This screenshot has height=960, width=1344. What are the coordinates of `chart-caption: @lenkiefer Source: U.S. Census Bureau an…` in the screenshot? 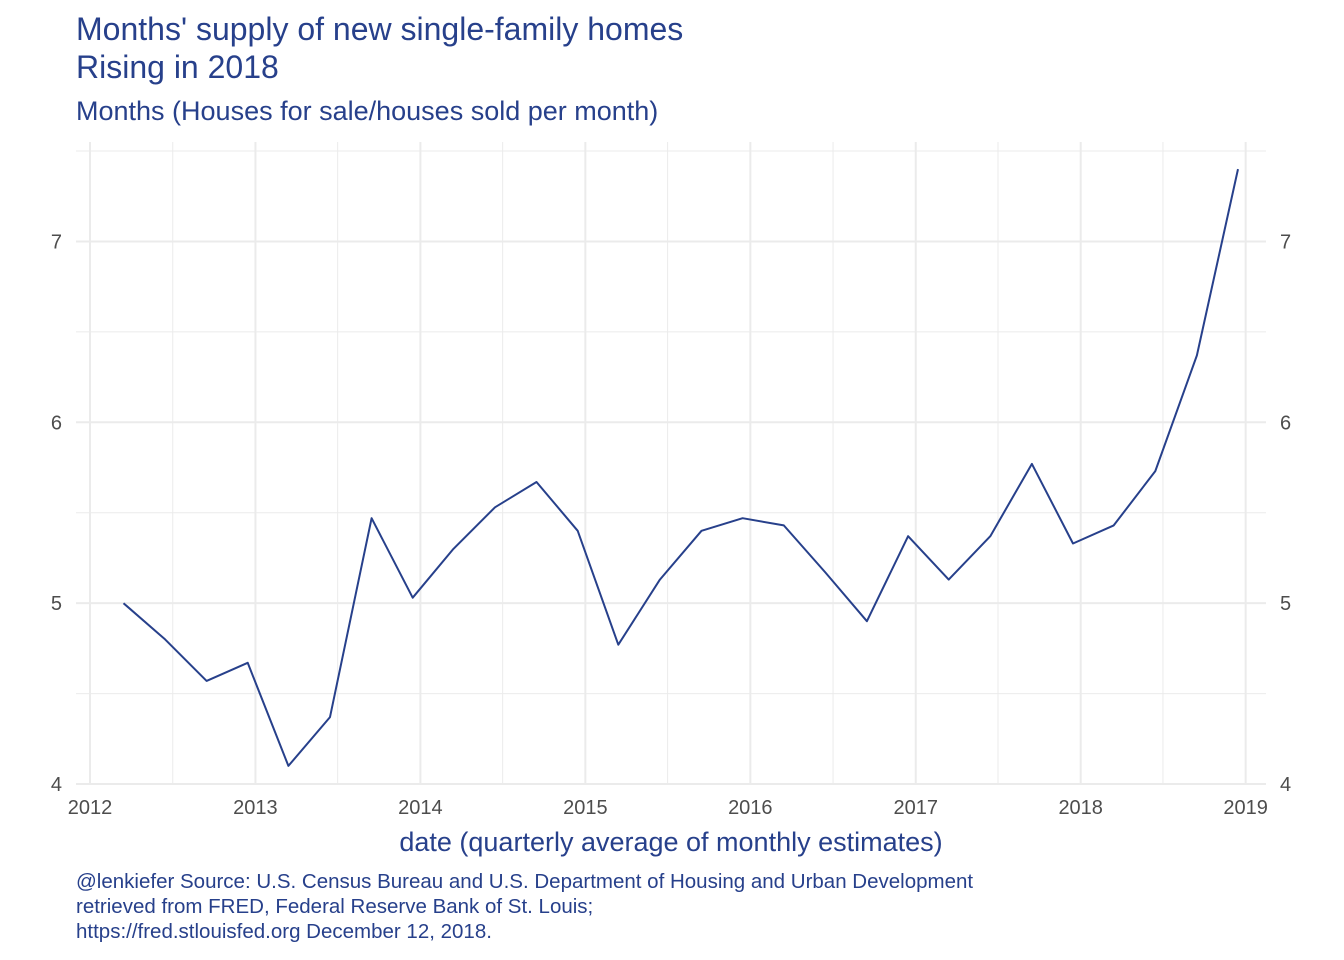 It's located at (524, 906).